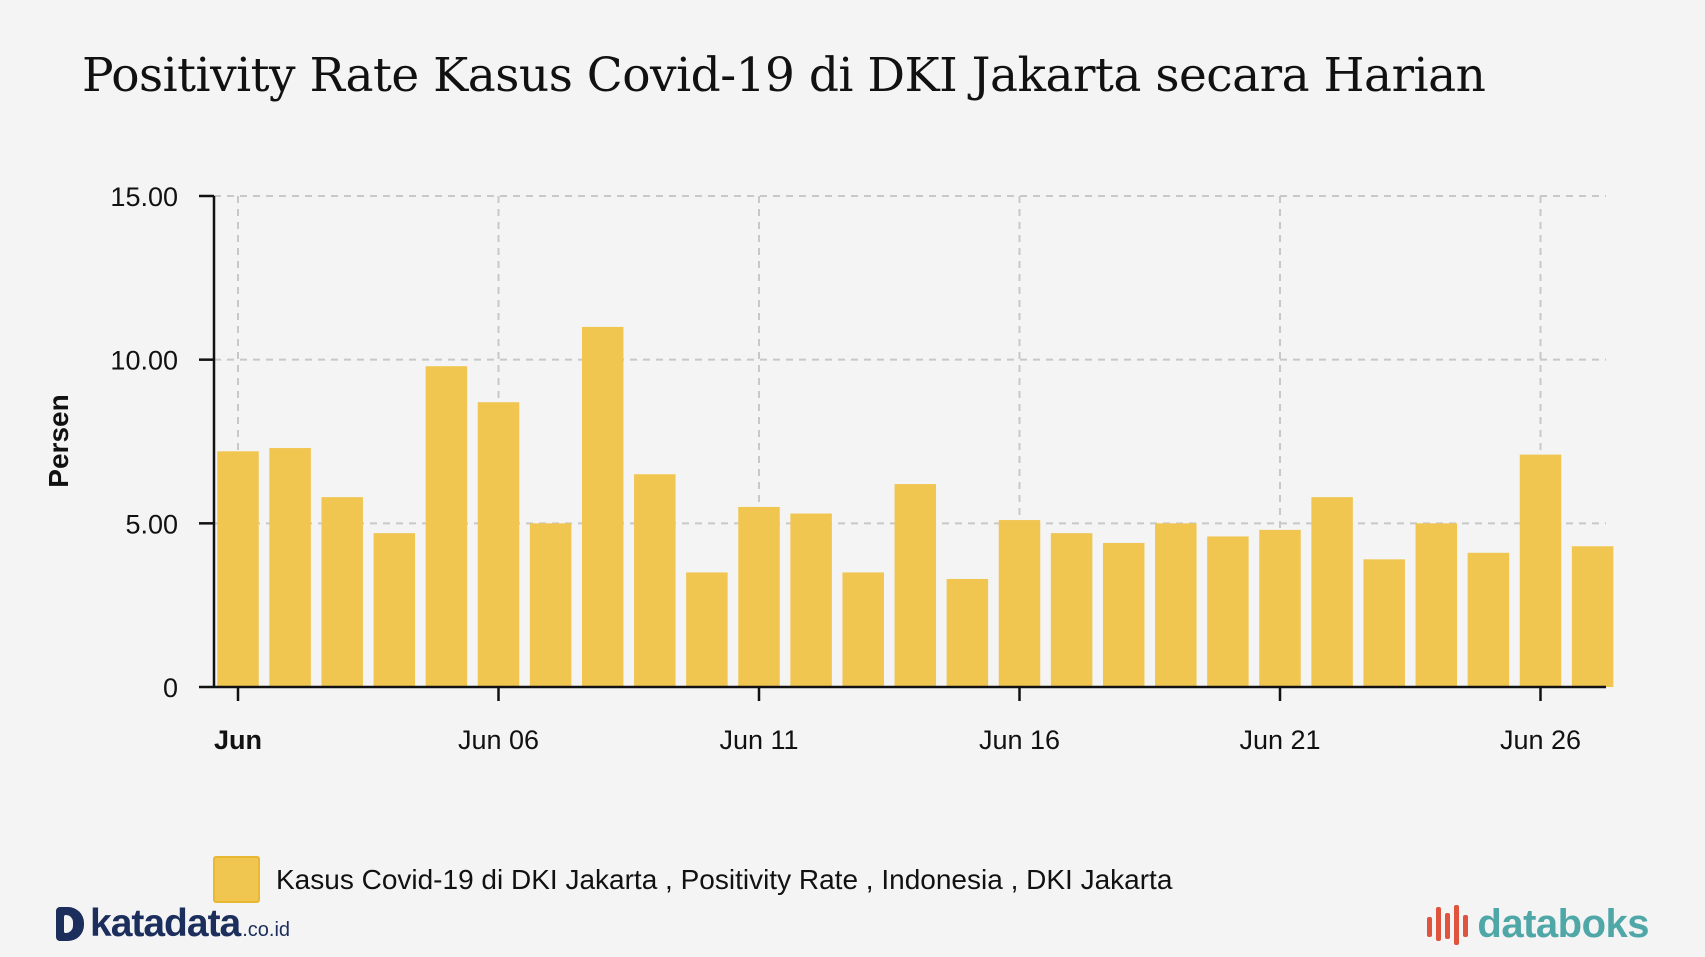 Image resolution: width=1705 pixels, height=957 pixels. What do you see at coordinates (165, 923) in the screenshot?
I see `katadata-logo-text: katadata` at bounding box center [165, 923].